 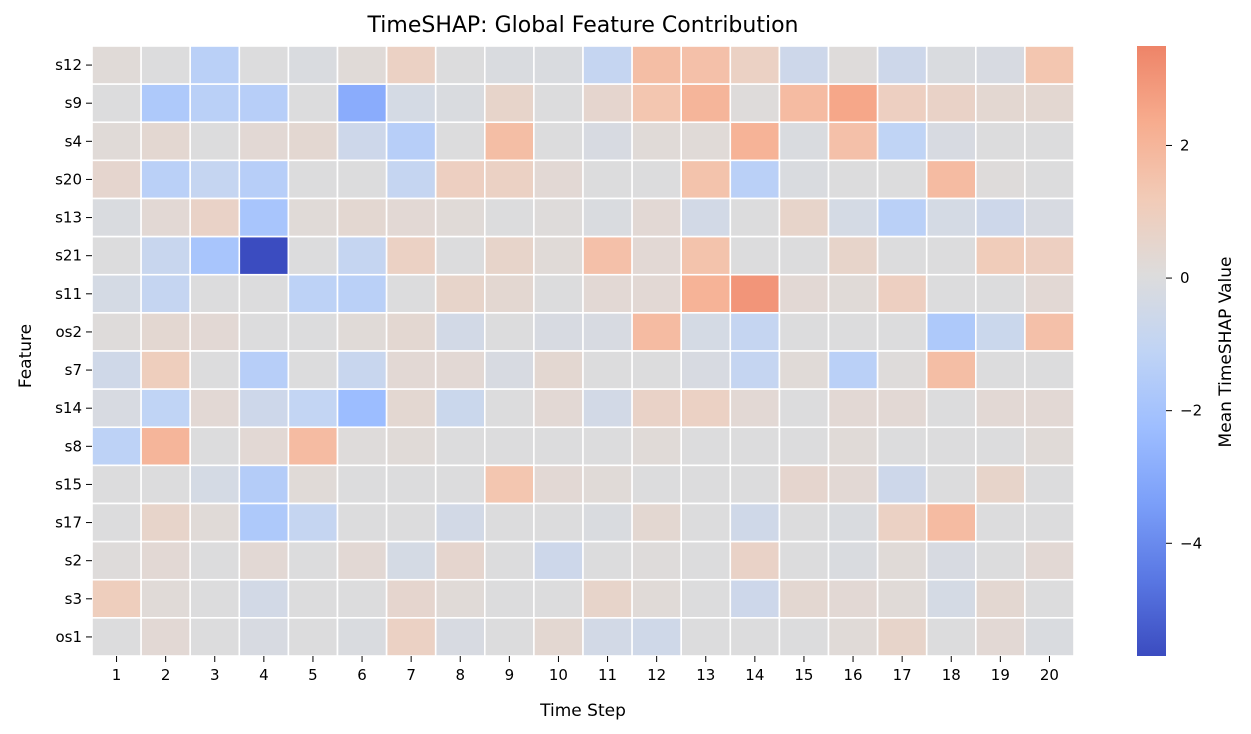 I want to click on heatmap-cell-s4-t6, so click(x=362, y=141).